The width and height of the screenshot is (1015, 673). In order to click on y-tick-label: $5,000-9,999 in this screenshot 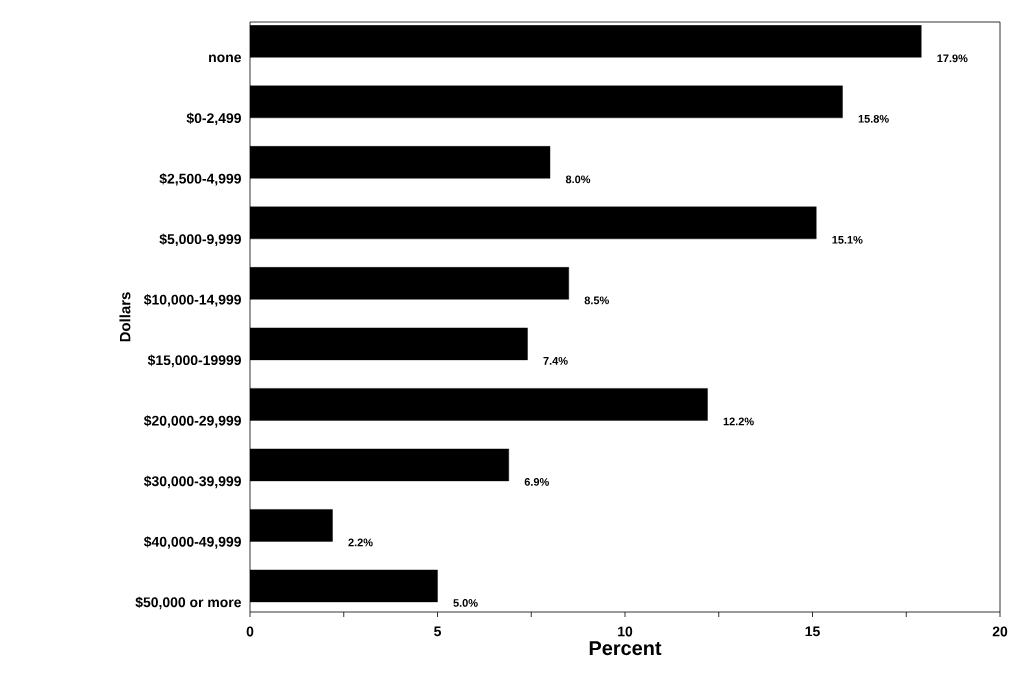, I will do `click(200, 240)`.